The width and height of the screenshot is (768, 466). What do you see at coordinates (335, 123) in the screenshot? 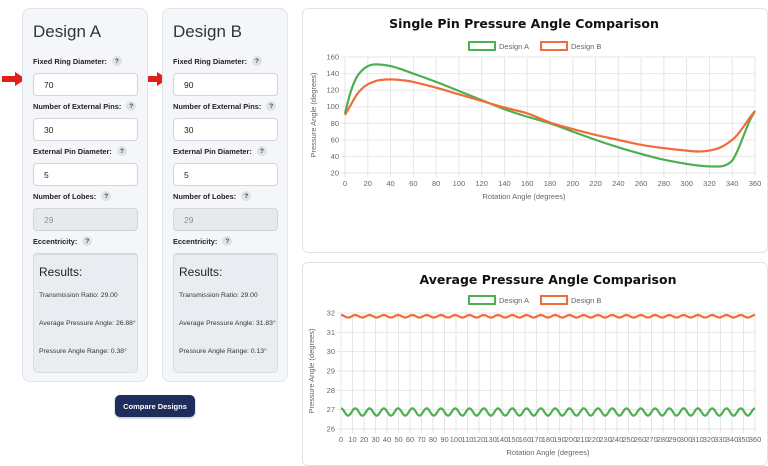
I see `y-tick-label: 80` at bounding box center [335, 123].